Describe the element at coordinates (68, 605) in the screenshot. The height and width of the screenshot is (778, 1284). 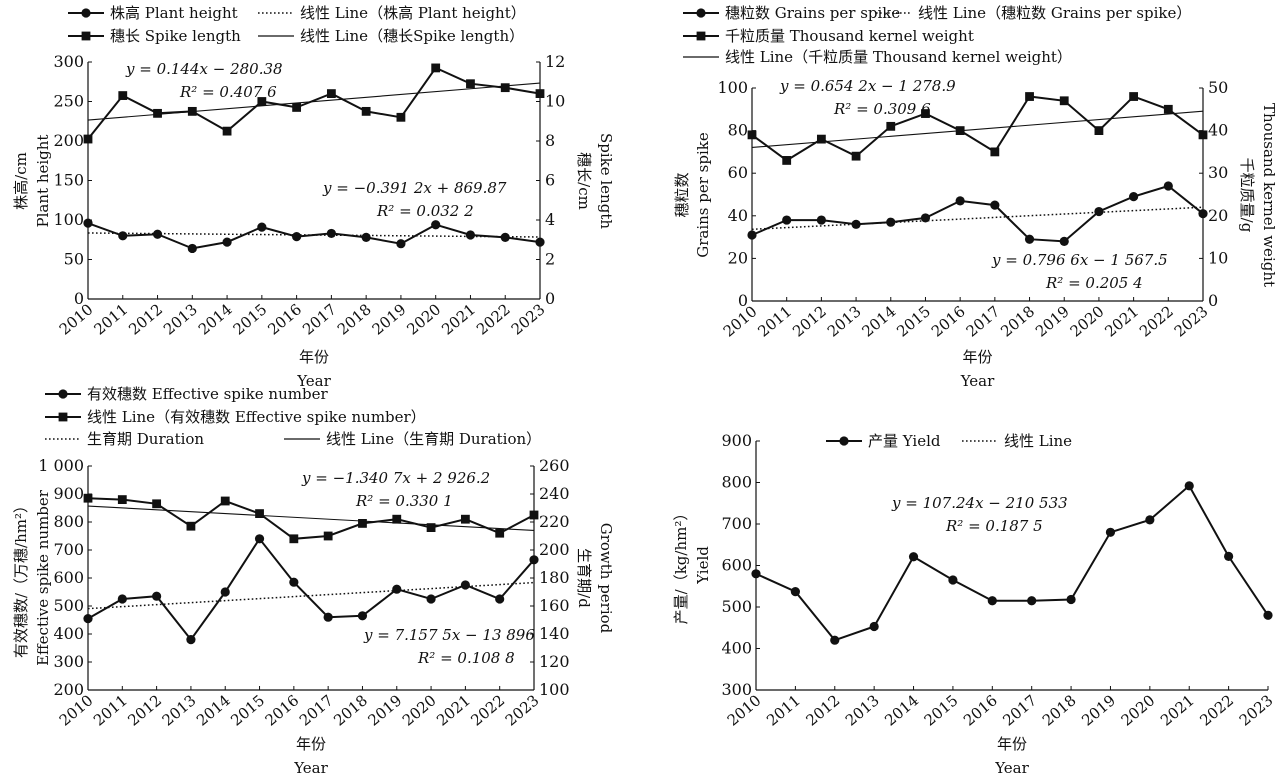
I see `y-tick-left-label: 500` at that location.